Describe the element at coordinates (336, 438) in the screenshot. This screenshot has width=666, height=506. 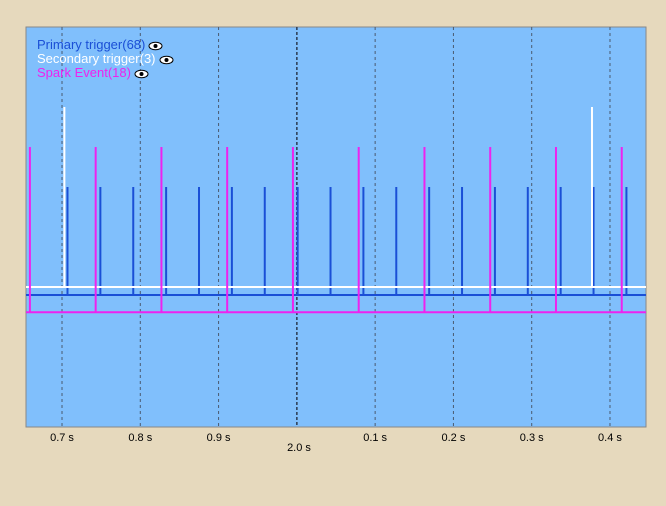
I see `x-axis-ticks: 0.7 s 0.8 s 0.9 s 0.1 s 0.2 s 0.3 s 0.4 s` at that location.